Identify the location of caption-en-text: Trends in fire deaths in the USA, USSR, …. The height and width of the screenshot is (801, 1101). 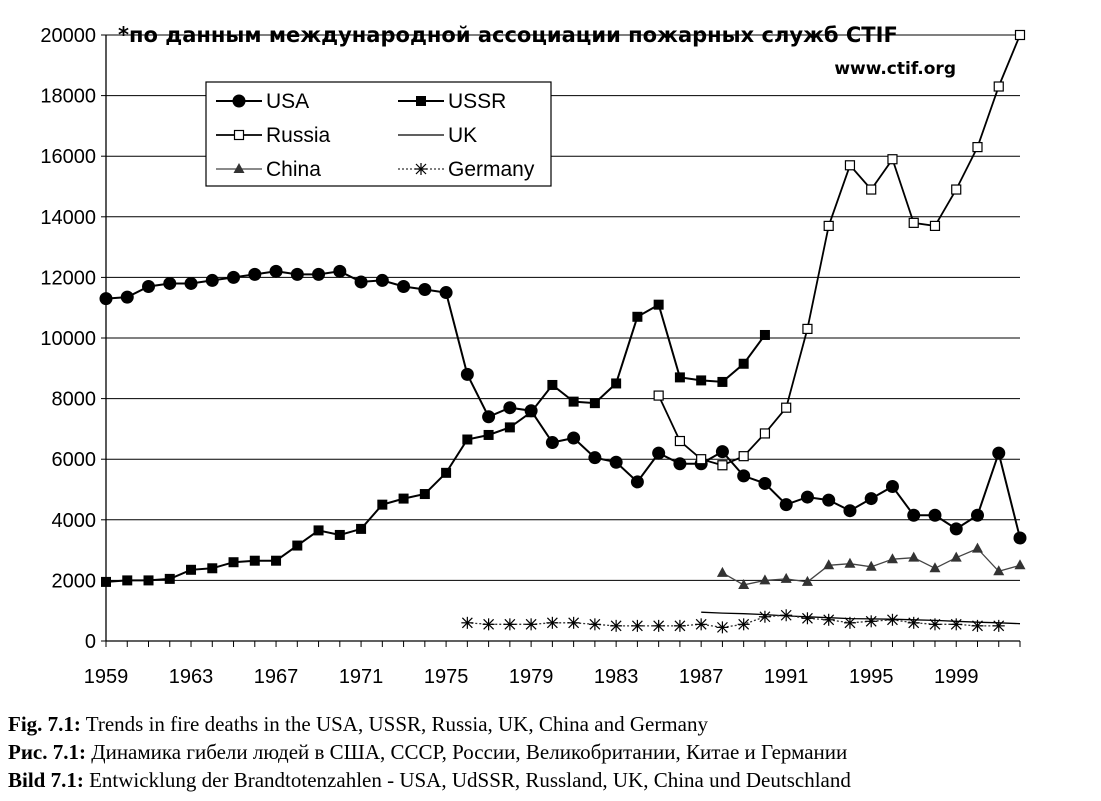
(394, 724).